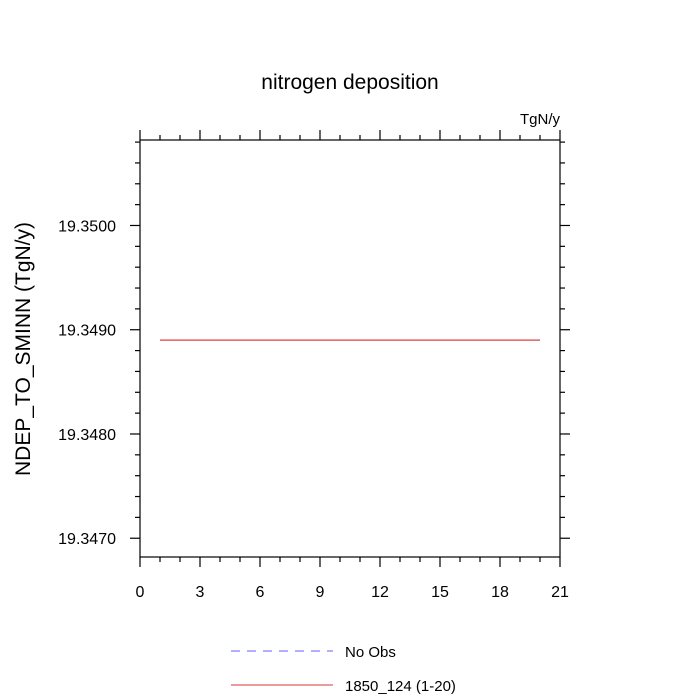 The image size is (700, 700). What do you see at coordinates (540, 119) in the screenshot?
I see `units-label: TgN/y` at bounding box center [540, 119].